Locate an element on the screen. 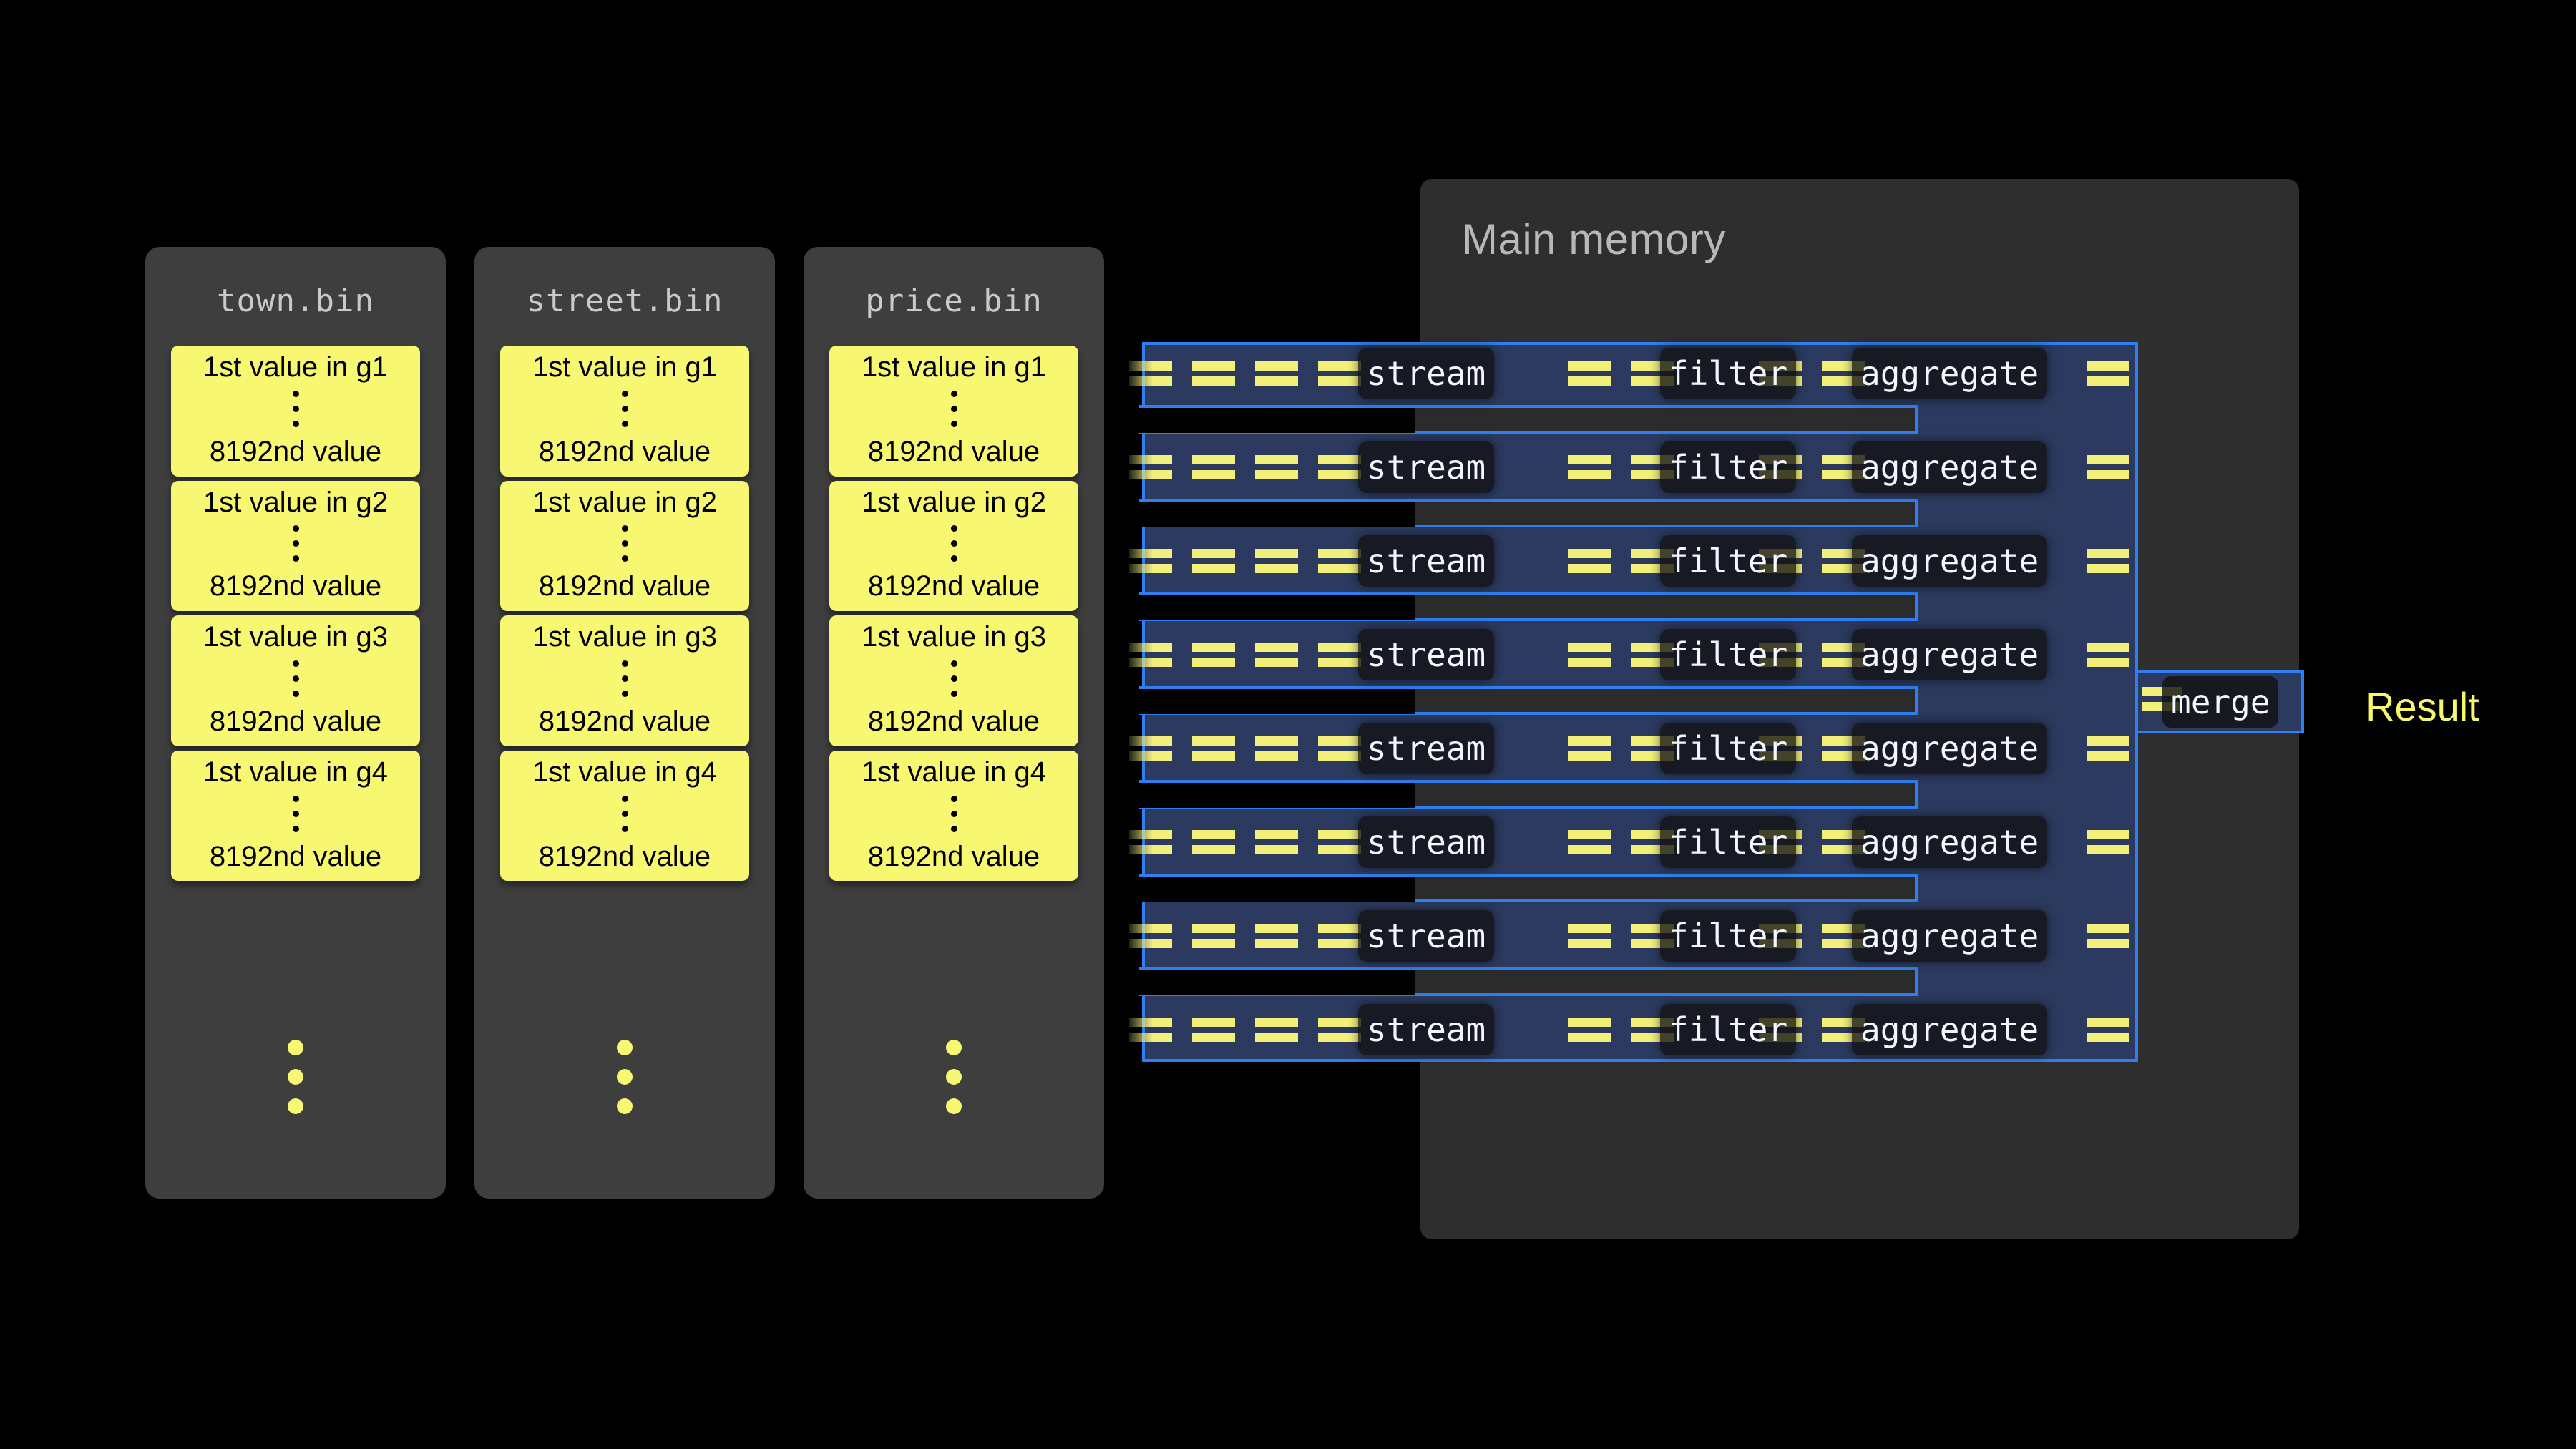 Image resolution: width=2576 pixels, height=1449 pixels. file-column-title: street.bin is located at coordinates (624, 301).